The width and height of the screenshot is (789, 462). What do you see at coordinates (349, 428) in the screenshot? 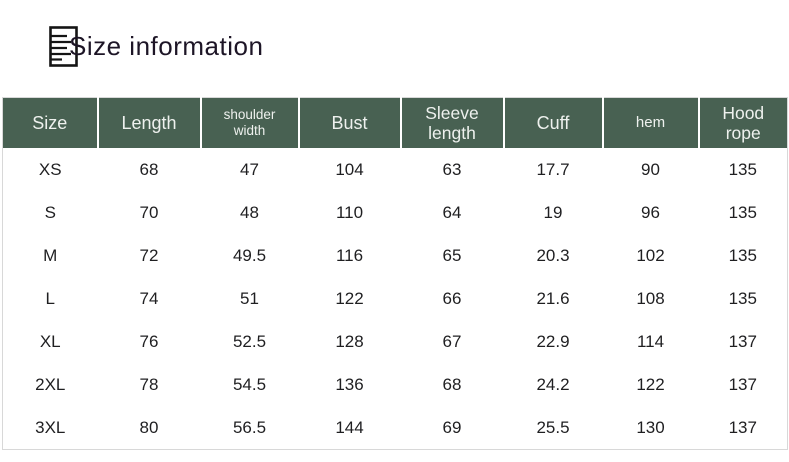
I see `bust-value: 144` at bounding box center [349, 428].